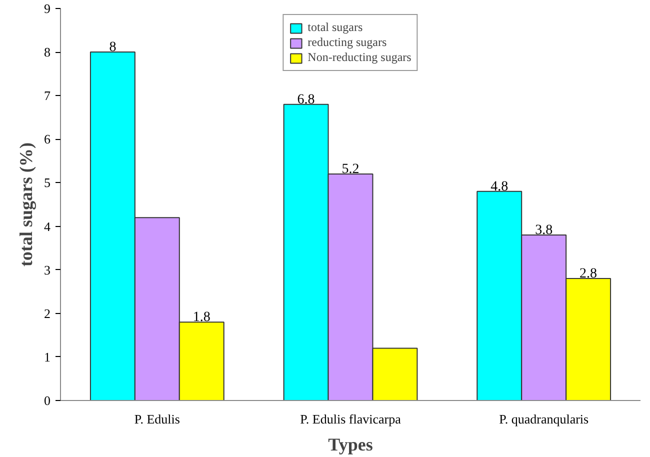  Describe the element at coordinates (589, 274) in the screenshot. I see `data-label: 2.8` at that location.